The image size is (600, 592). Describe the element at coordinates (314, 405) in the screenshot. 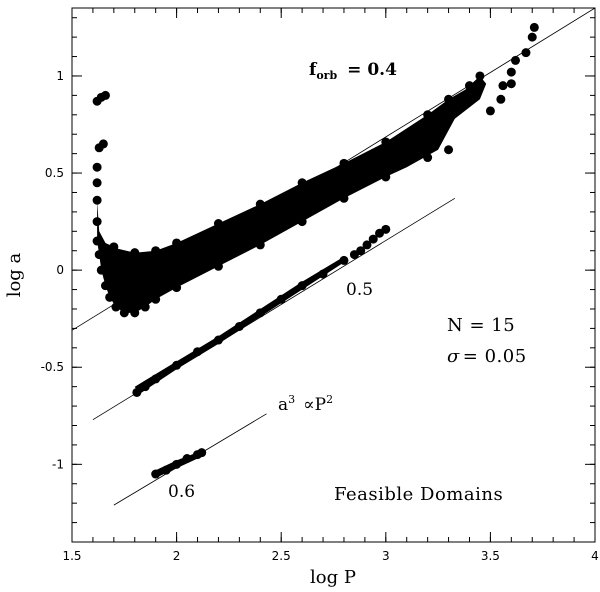

I see `law-proportional: ∝P` at that location.